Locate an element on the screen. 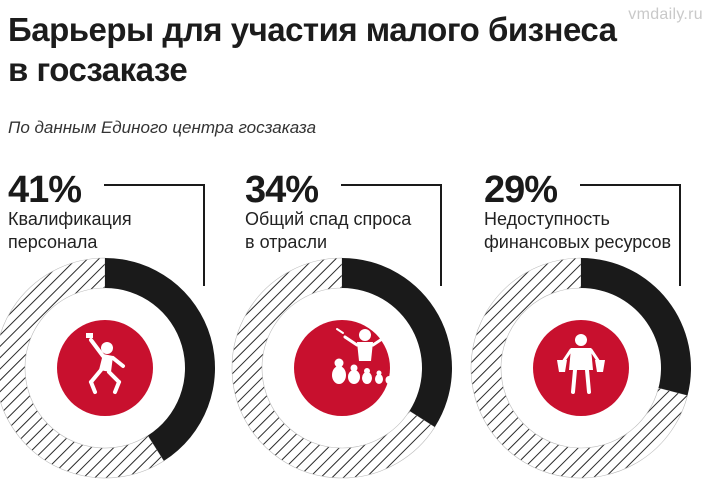 The width and height of the screenshot is (713, 480). category-label: Общий спад спроса в отрасли is located at coordinates (362, 231).